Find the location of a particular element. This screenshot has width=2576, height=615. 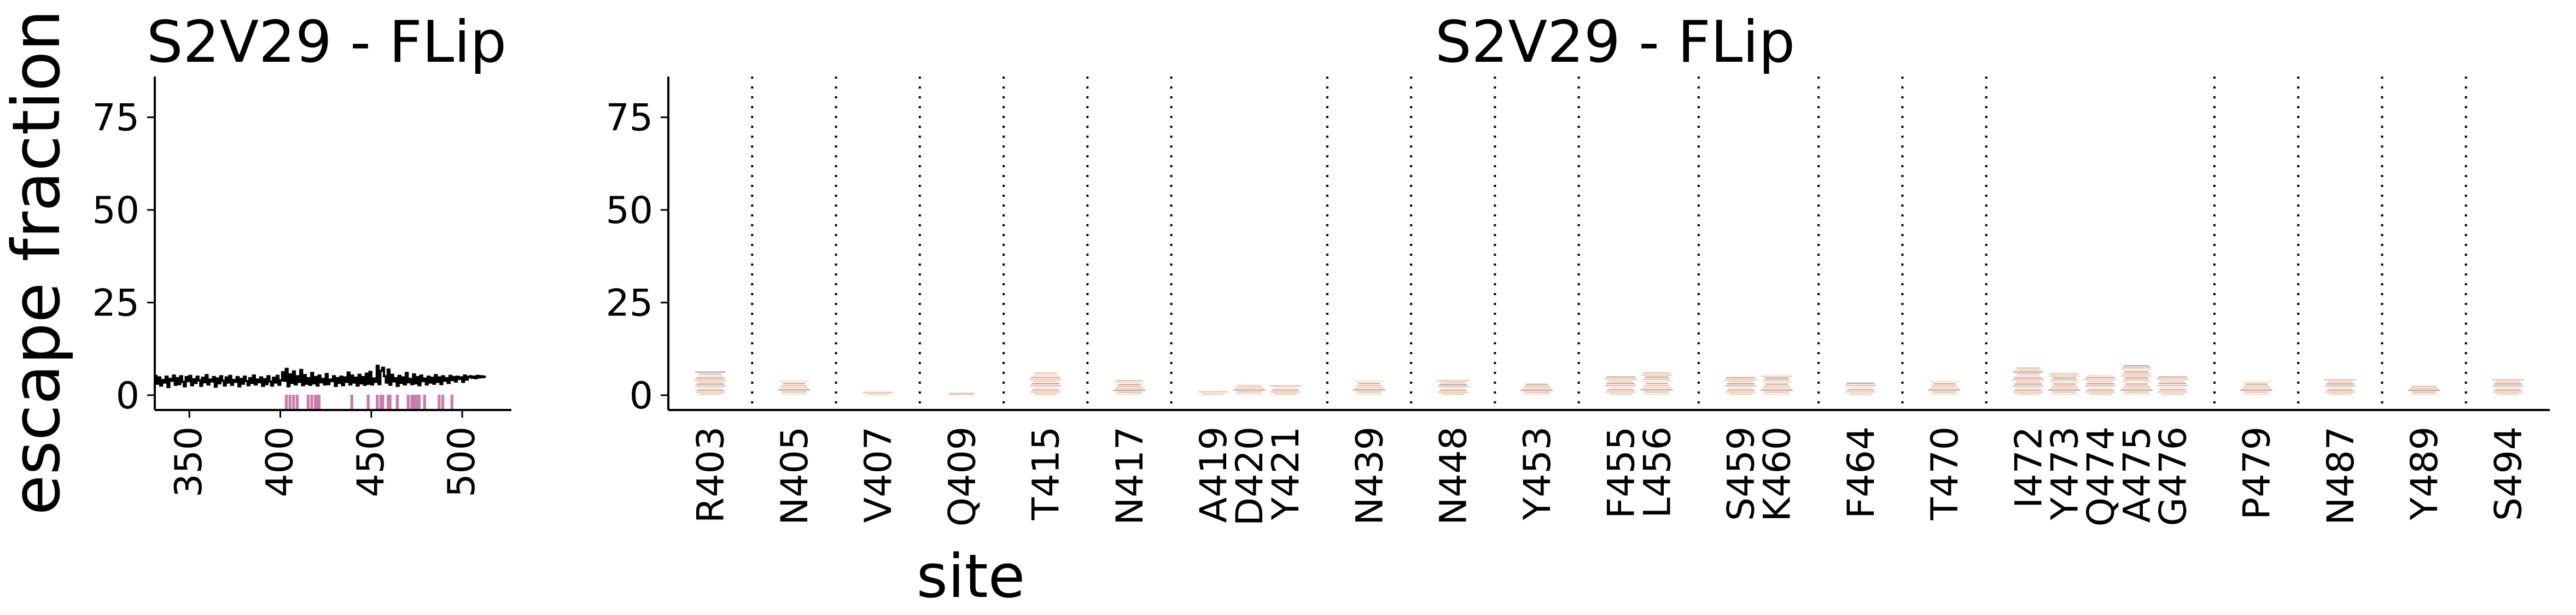

site-tick-label: Y489 is located at coordinates (2425, 473).